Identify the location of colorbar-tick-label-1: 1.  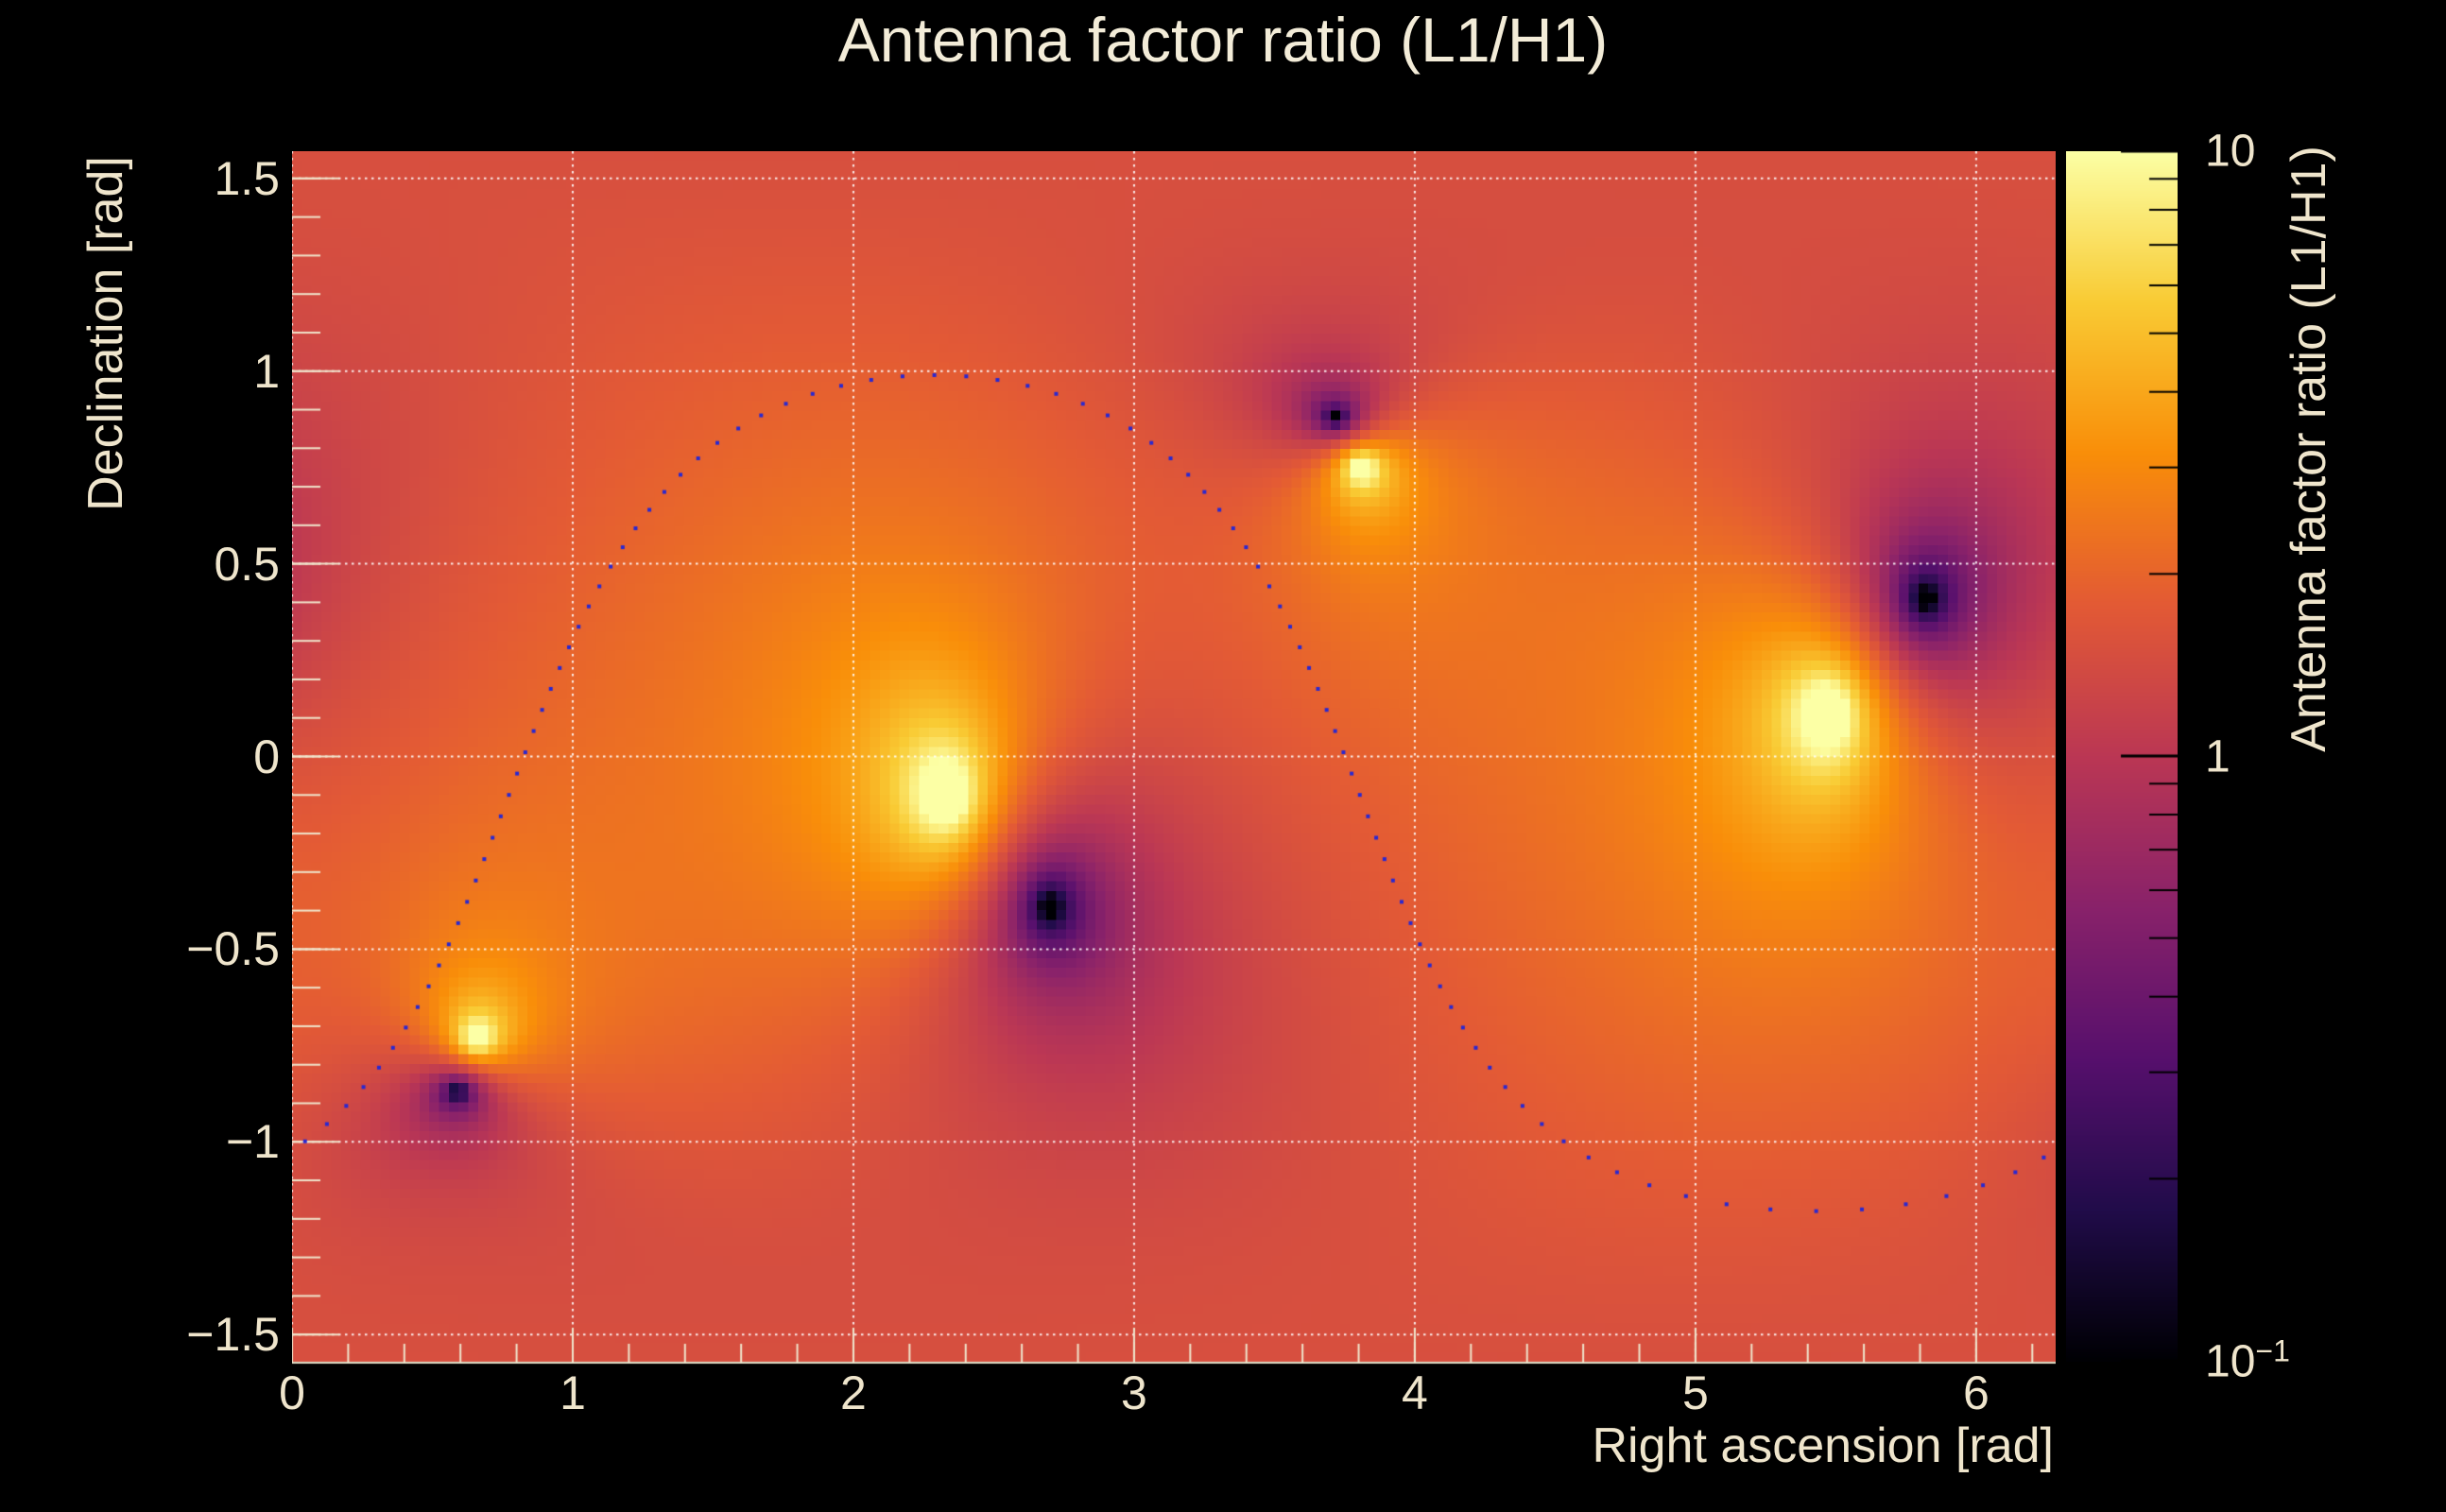
(2218, 756).